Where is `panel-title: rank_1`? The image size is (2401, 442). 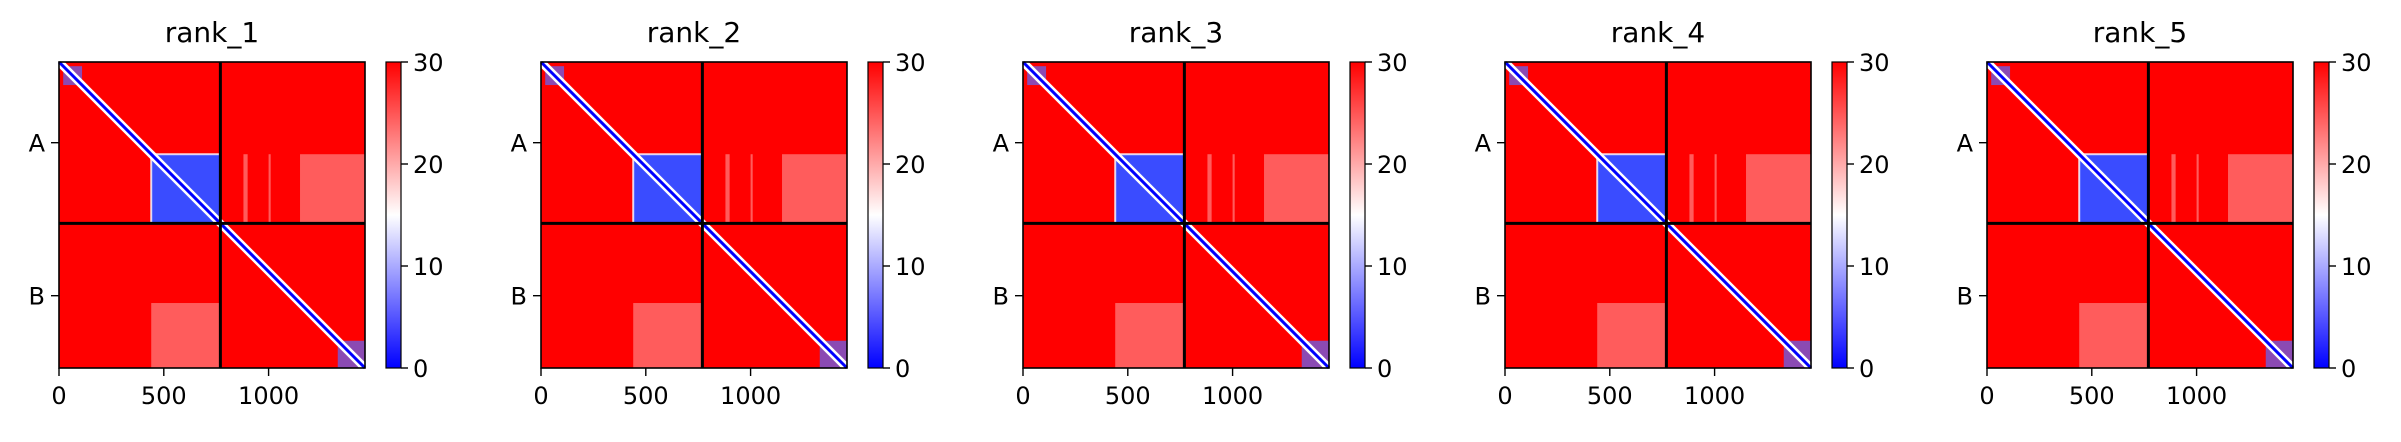 panel-title: rank_1 is located at coordinates (212, 32).